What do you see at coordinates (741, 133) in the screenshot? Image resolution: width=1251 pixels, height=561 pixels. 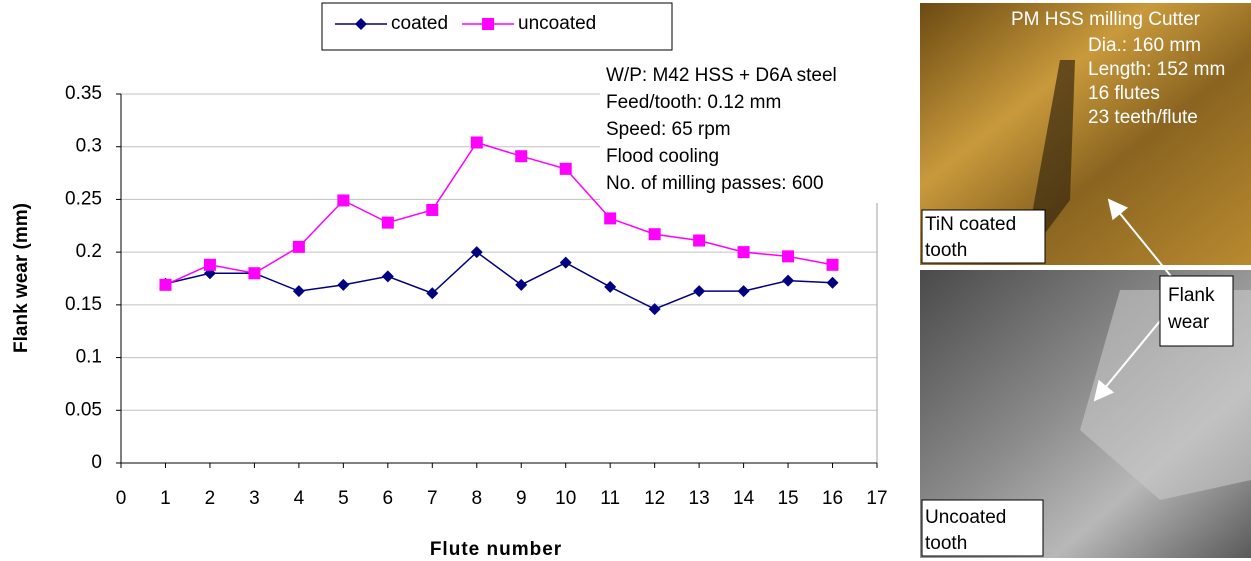 I see `annotation-box` at bounding box center [741, 133].